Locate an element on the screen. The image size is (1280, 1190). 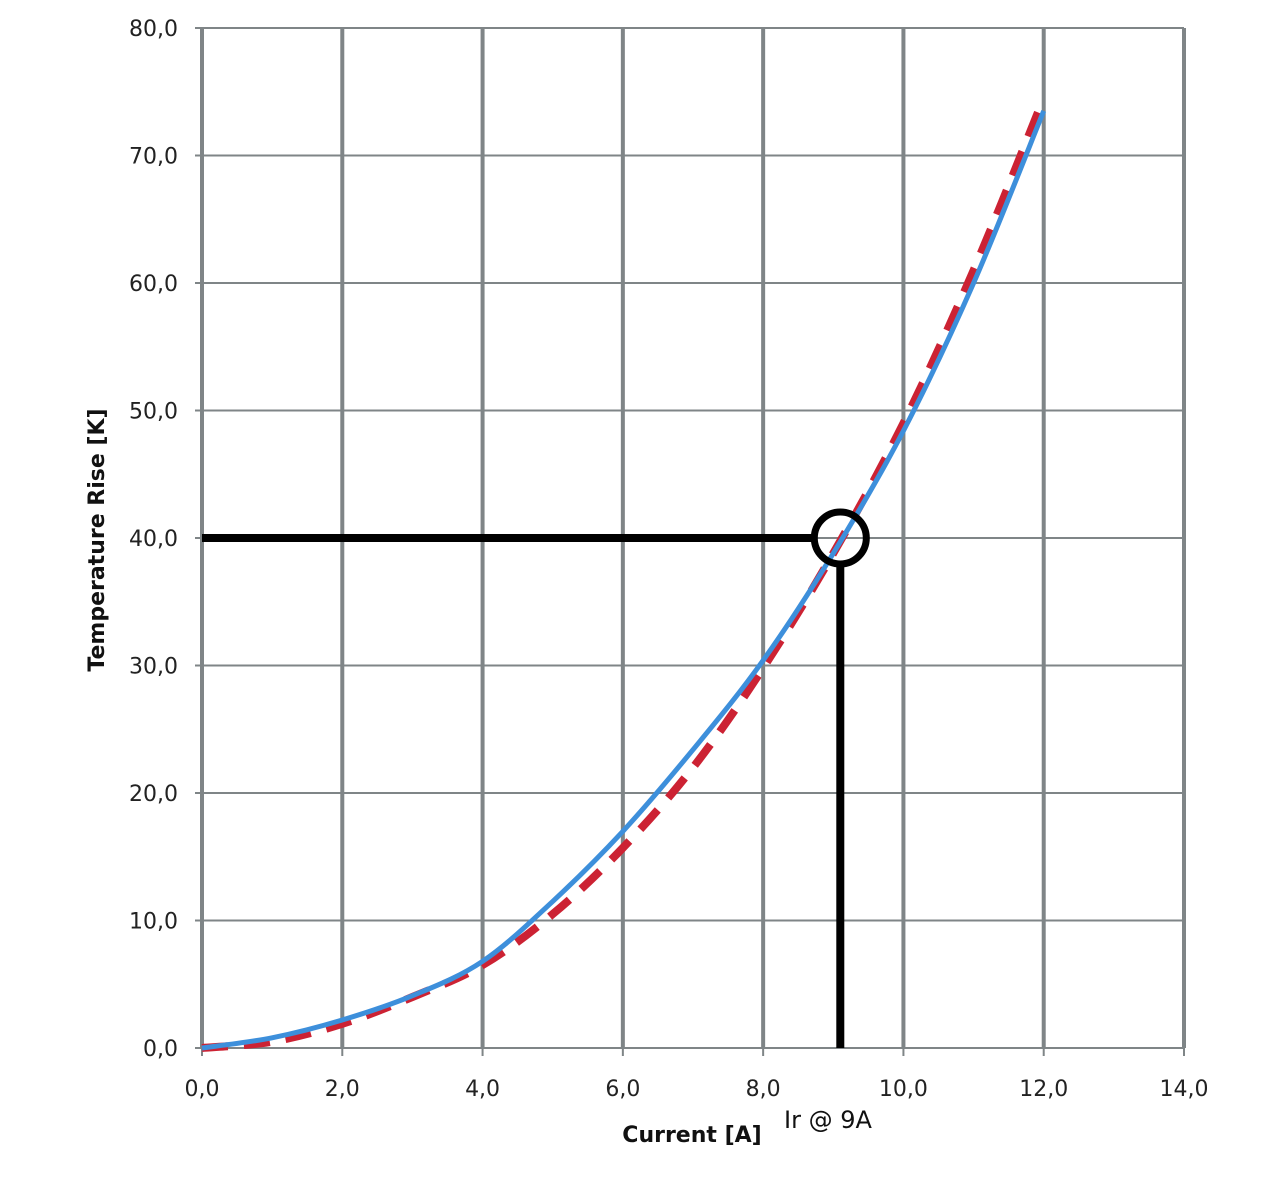
annotation-label: Ir @ 9A is located at coordinates (828, 1120).